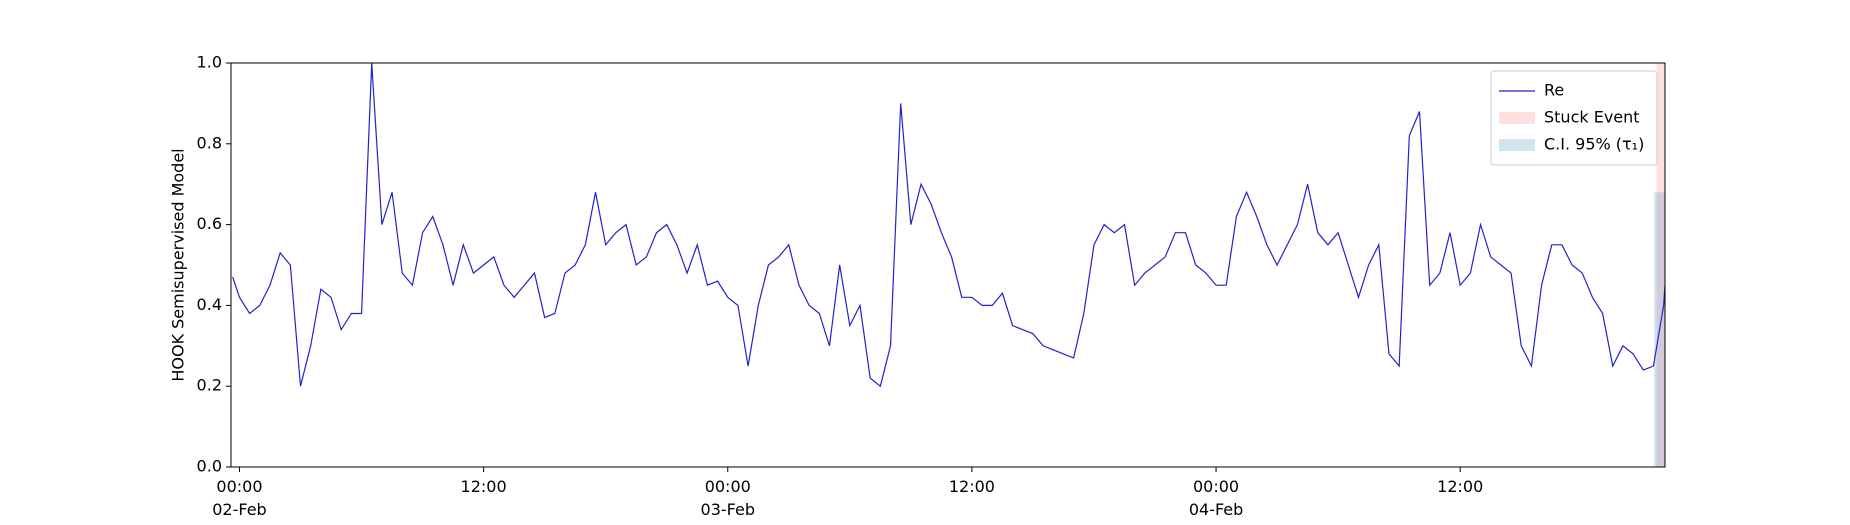 The height and width of the screenshot is (525, 1850). I want to click on x-tick-label: 00:00 04-Feb, so click(1216, 498).